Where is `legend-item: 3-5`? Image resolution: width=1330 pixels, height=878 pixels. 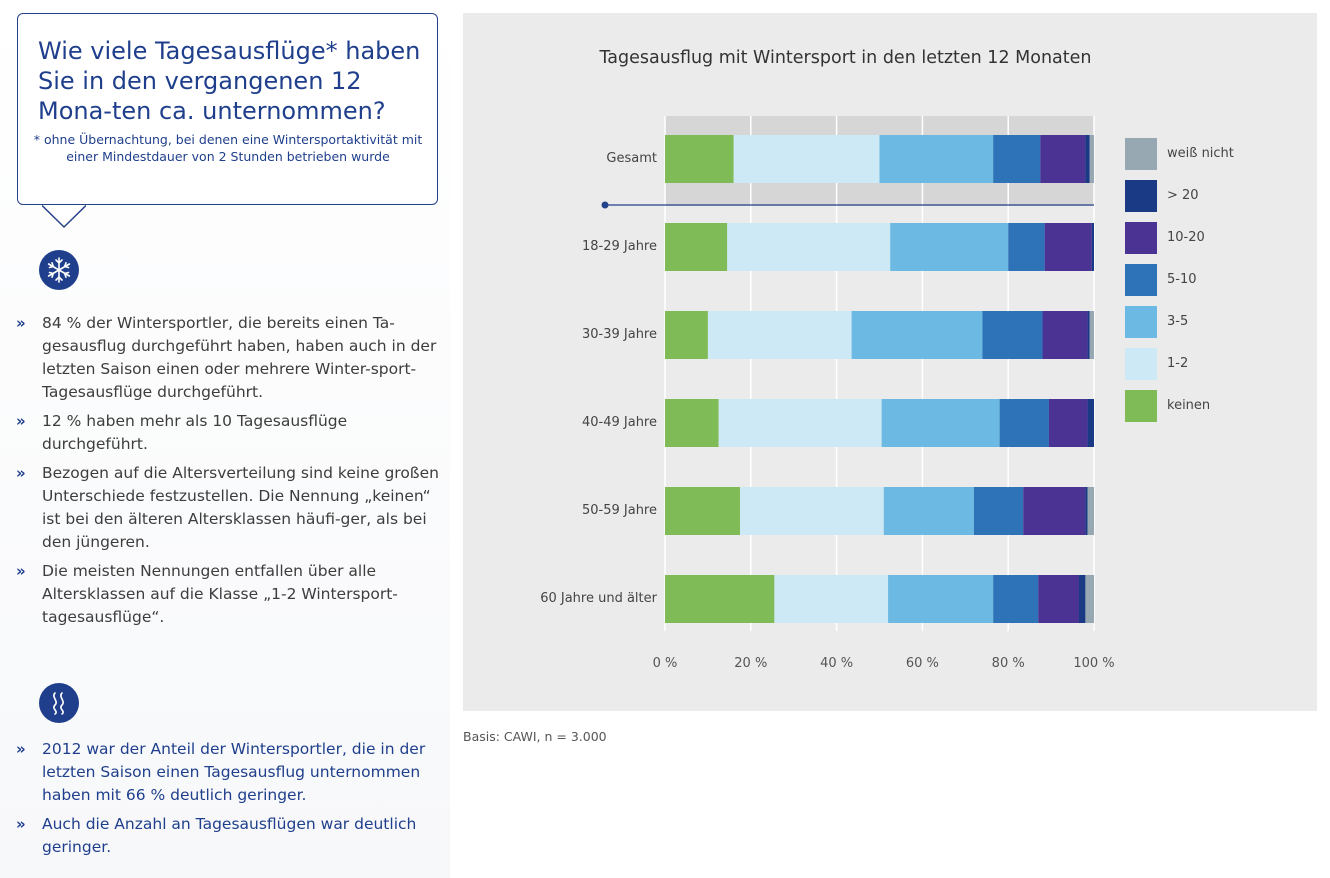 legend-item: 3-5 is located at coordinates (1215, 327).